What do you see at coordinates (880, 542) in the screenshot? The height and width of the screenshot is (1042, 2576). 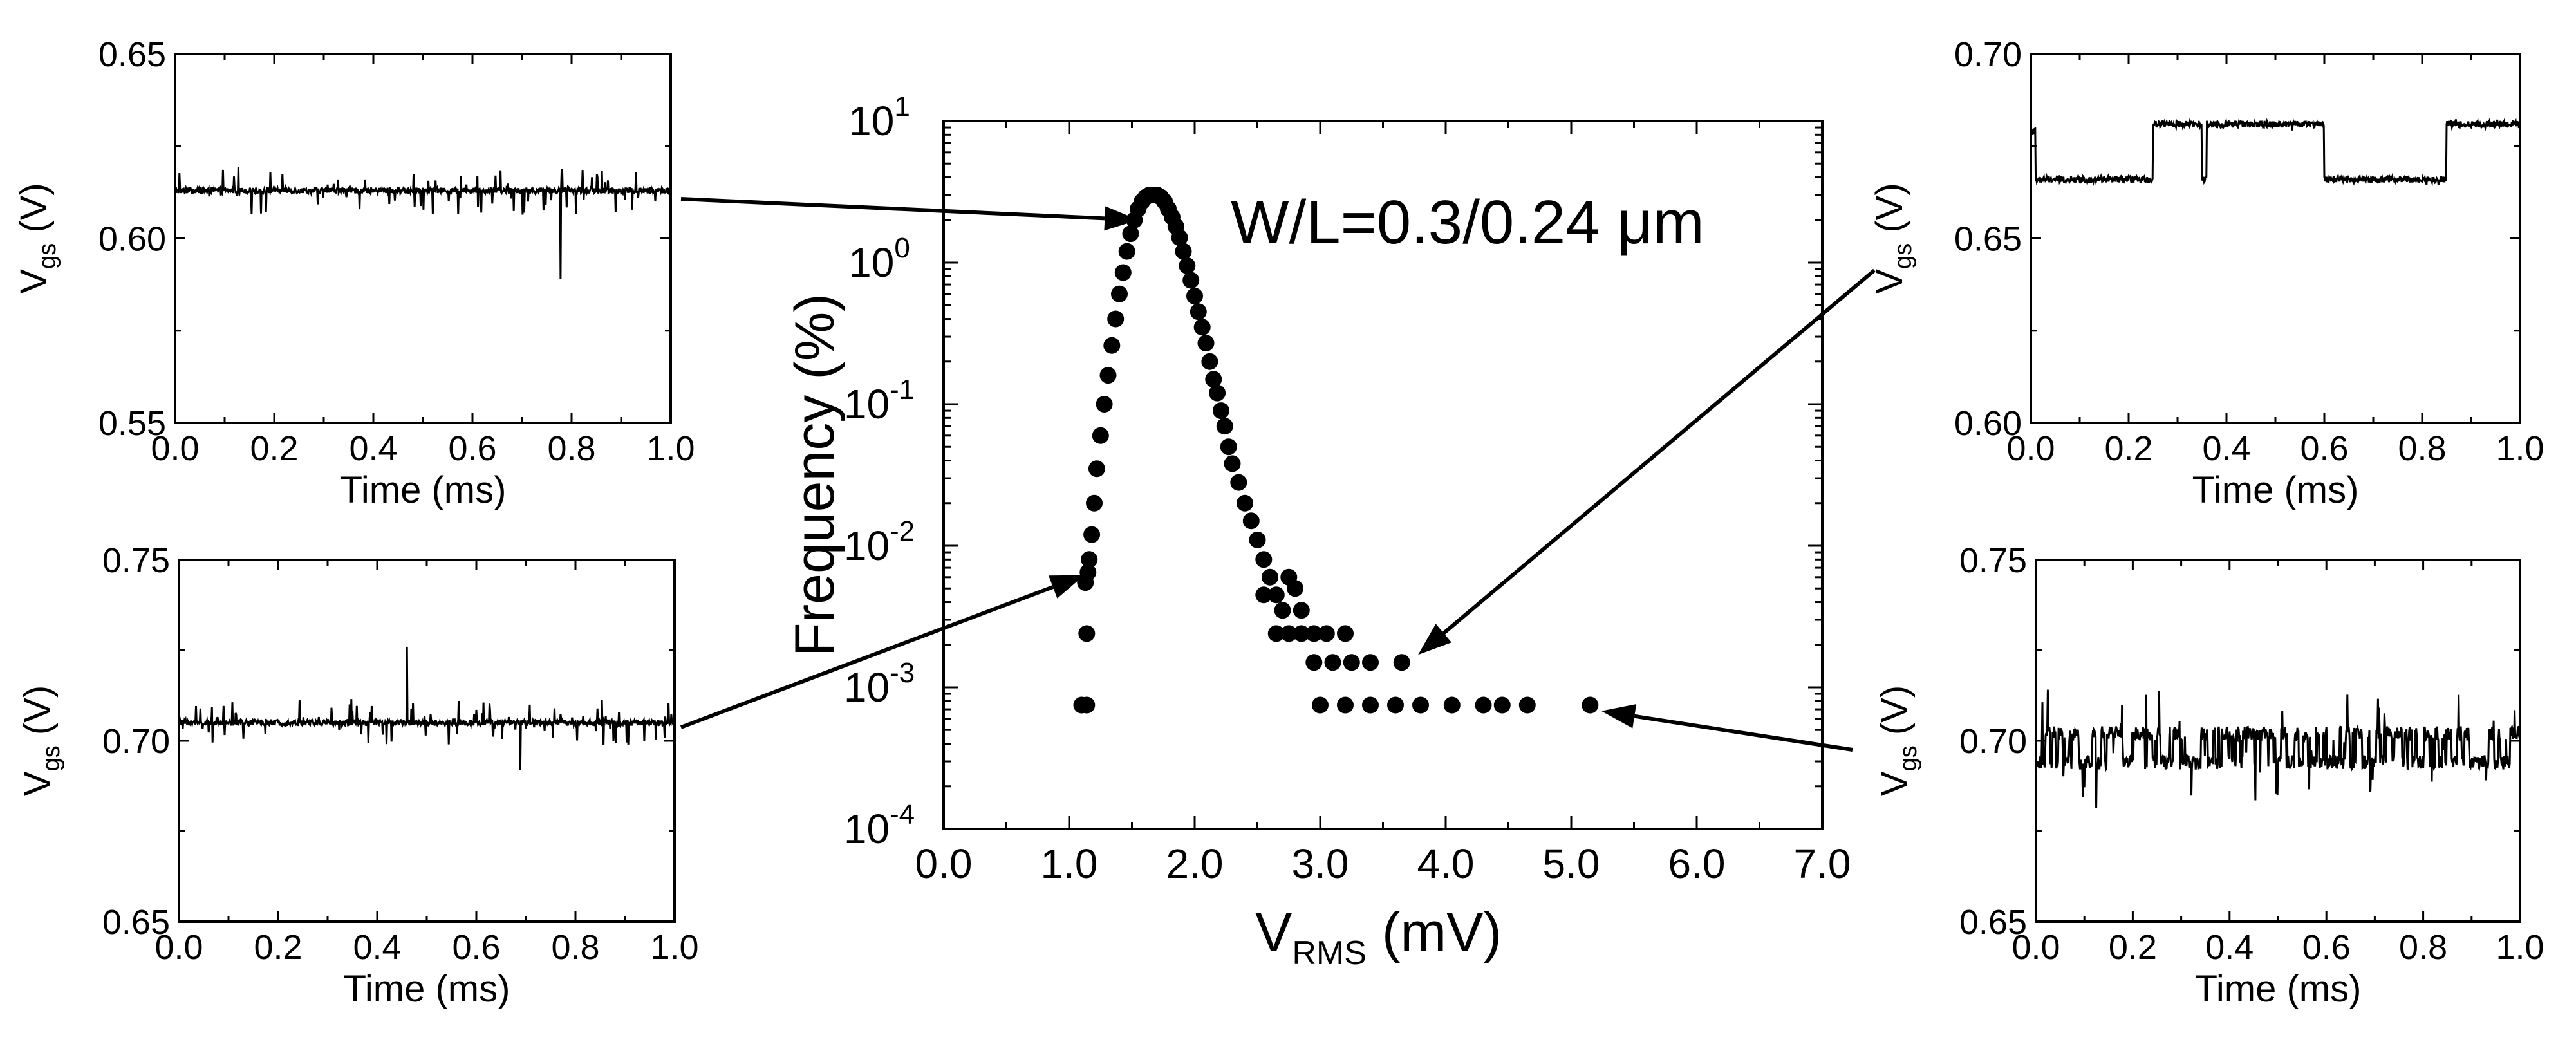 I see `y-tick-label: 10⁻²` at bounding box center [880, 542].